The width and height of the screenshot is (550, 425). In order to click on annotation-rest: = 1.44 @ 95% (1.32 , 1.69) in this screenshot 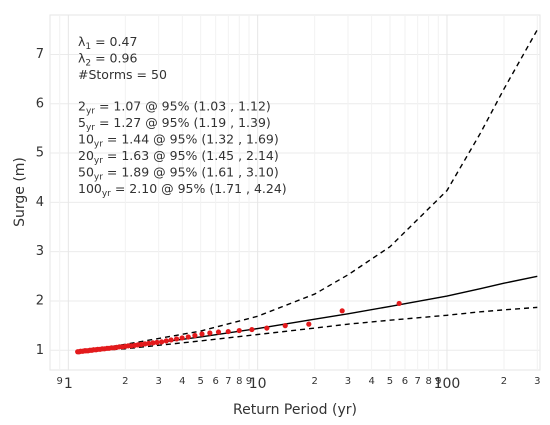, I will do `click(191, 138)`.